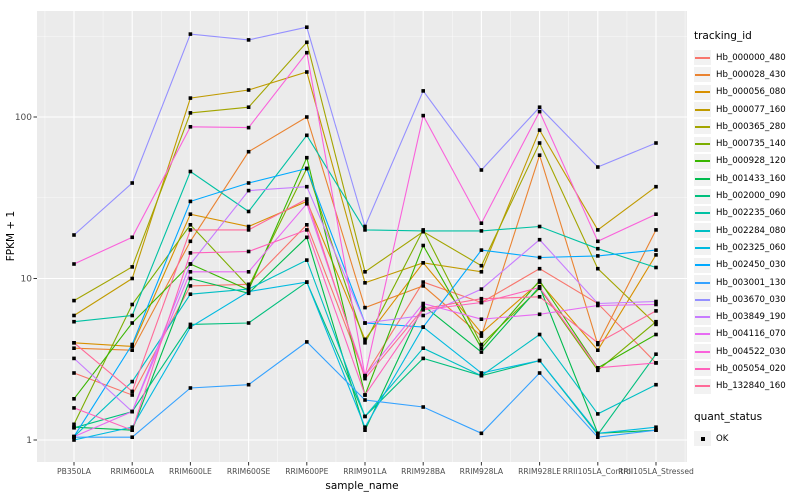 This screenshot has width=800, height=504. What do you see at coordinates (751, 178) in the screenshot?
I see `legend-item-label: Hb_001433_160` at bounding box center [751, 178].